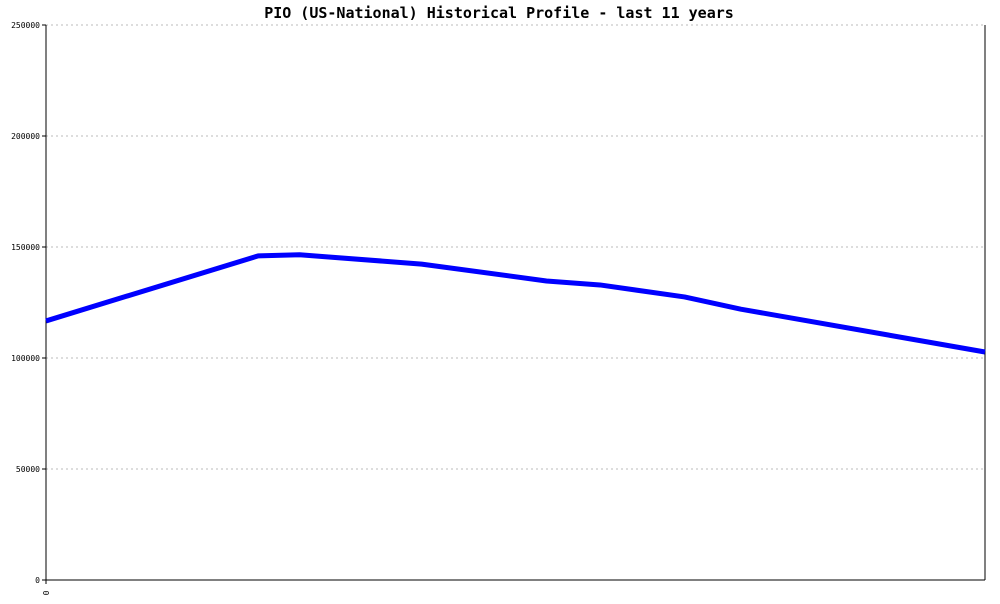 The image size is (1000, 604). I want to click on y-tick-label: 0, so click(37, 580).